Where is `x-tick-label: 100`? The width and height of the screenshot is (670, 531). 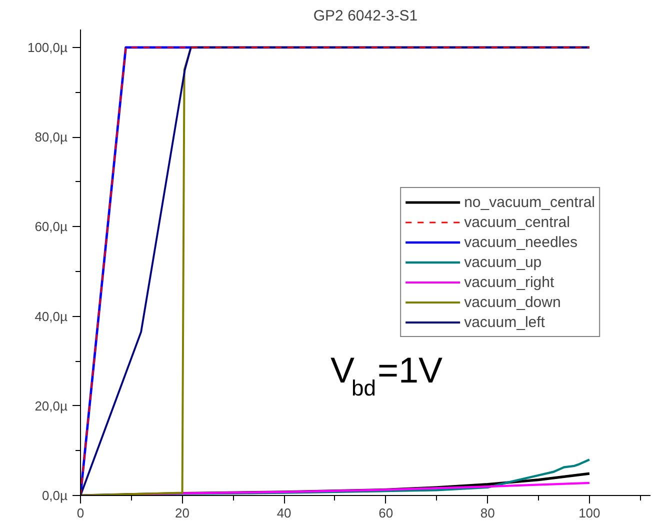
x-tick-label: 100 is located at coordinates (589, 513).